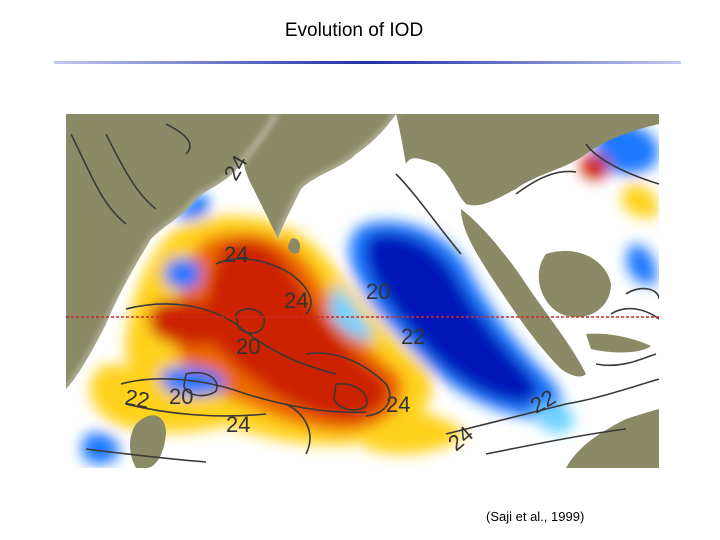 Image resolution: width=720 pixels, height=540 pixels. What do you see at coordinates (574, 284) in the screenshot?
I see `land-borneo` at bounding box center [574, 284].